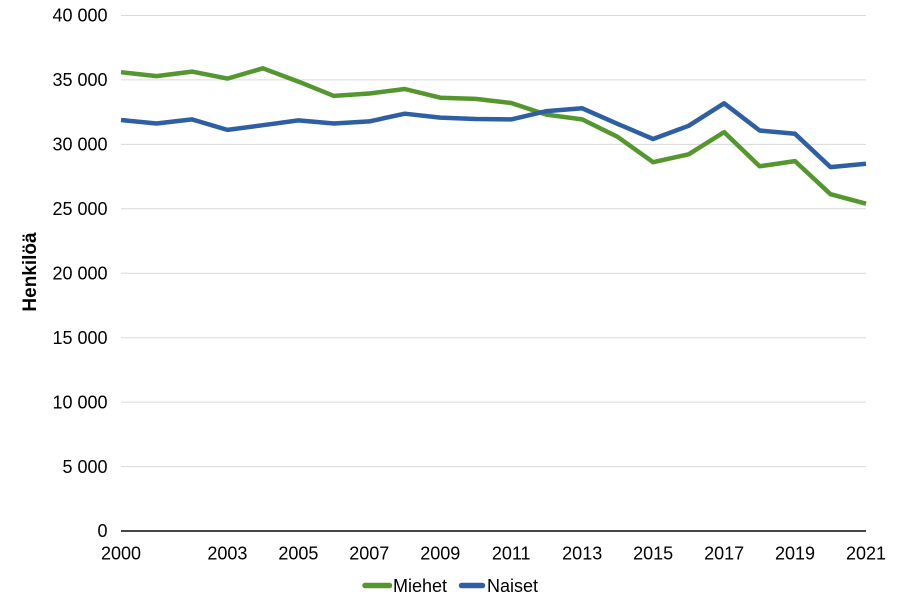 The image size is (900, 612). What do you see at coordinates (440, 554) in the screenshot?
I see `svg-text: 2009` at bounding box center [440, 554].